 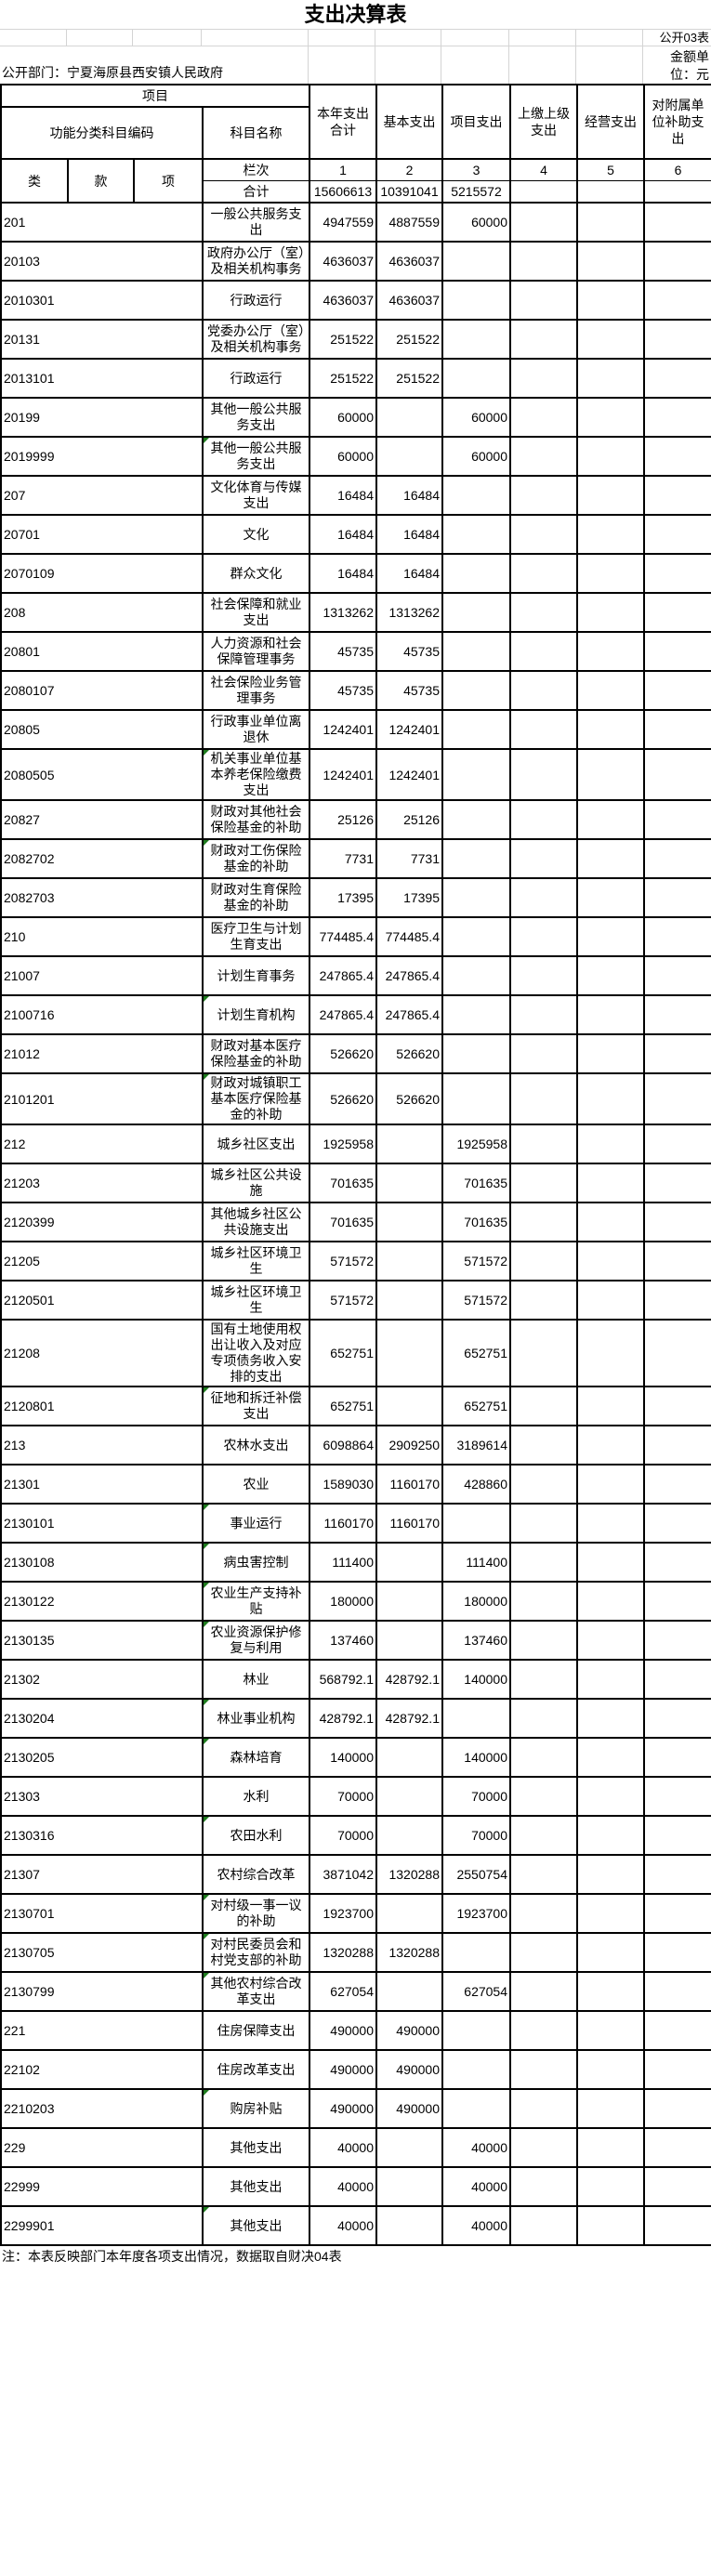 I want to click on row-value-1: 4947559, so click(x=343, y=222).